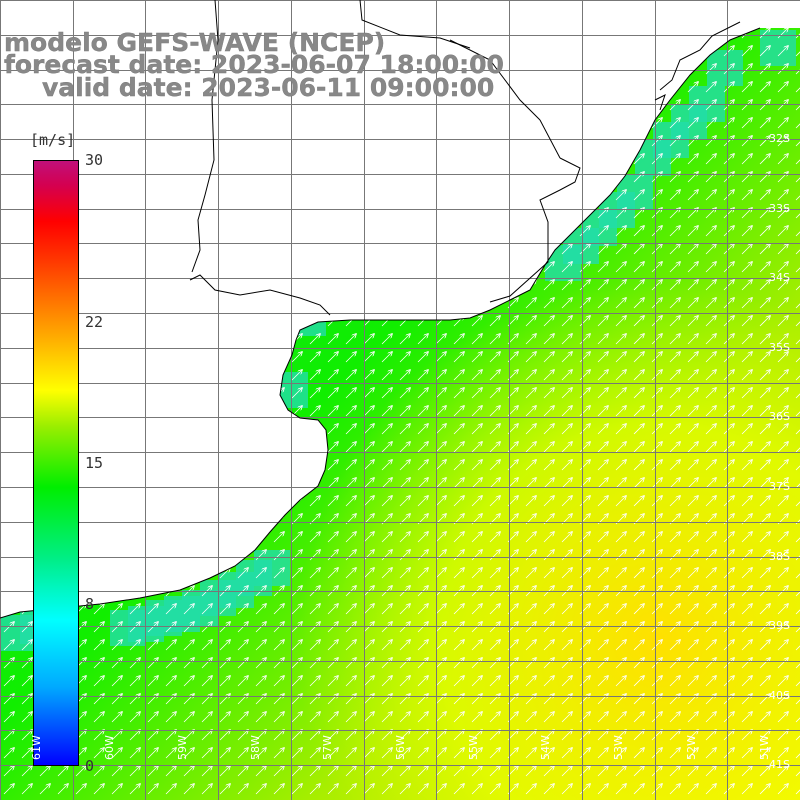 The image size is (800, 800). What do you see at coordinates (182, 747) in the screenshot?
I see `longitude-label: 59W` at bounding box center [182, 747].